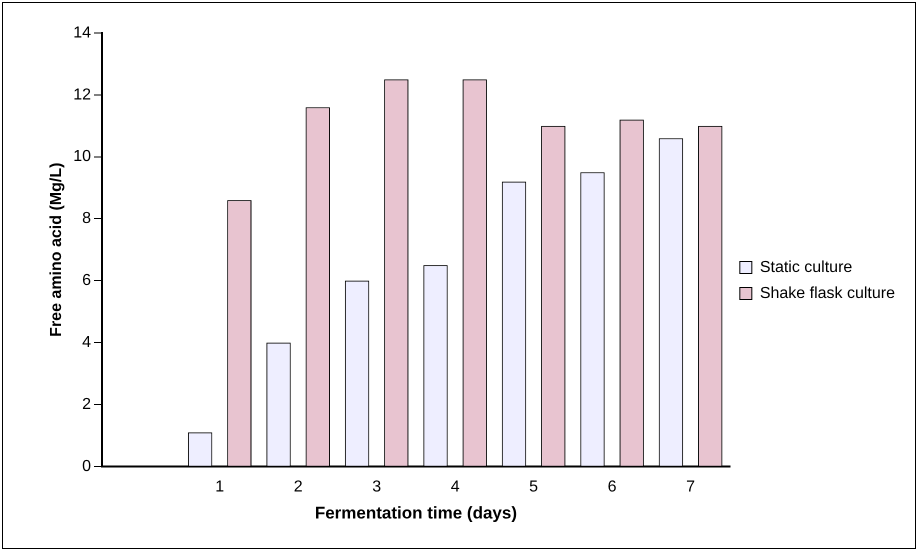 This screenshot has width=922, height=555. Describe the element at coordinates (455, 487) in the screenshot. I see `x-tick-label: 4` at that location.